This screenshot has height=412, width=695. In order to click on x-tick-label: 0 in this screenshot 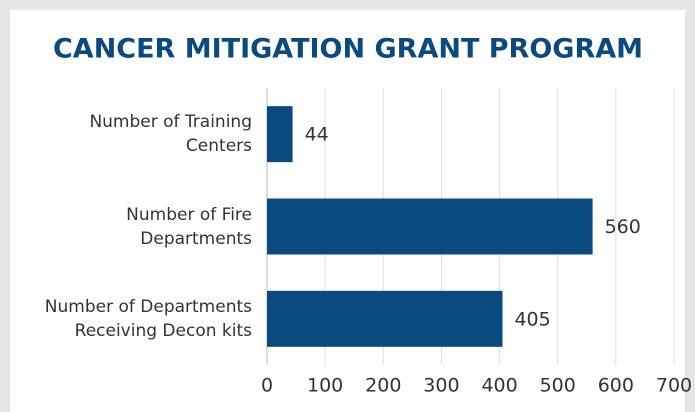, I will do `click(267, 386)`.